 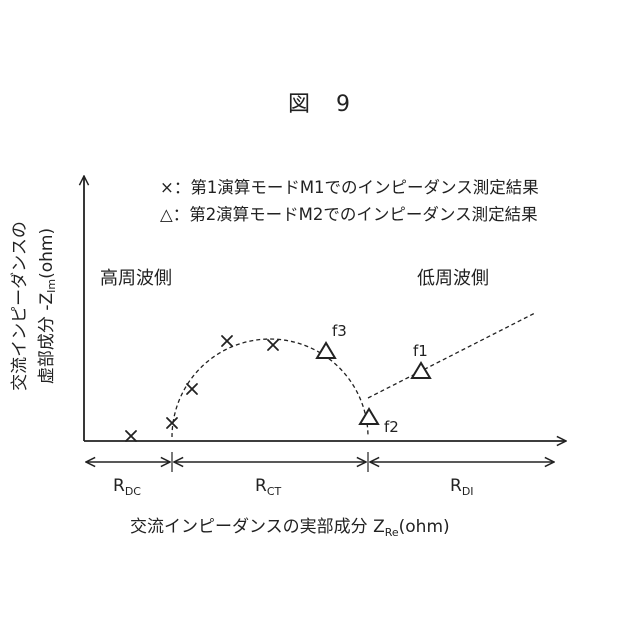 What do you see at coordinates (326, 350) in the screenshot?
I see `triangle-marker-f3` at bounding box center [326, 350].